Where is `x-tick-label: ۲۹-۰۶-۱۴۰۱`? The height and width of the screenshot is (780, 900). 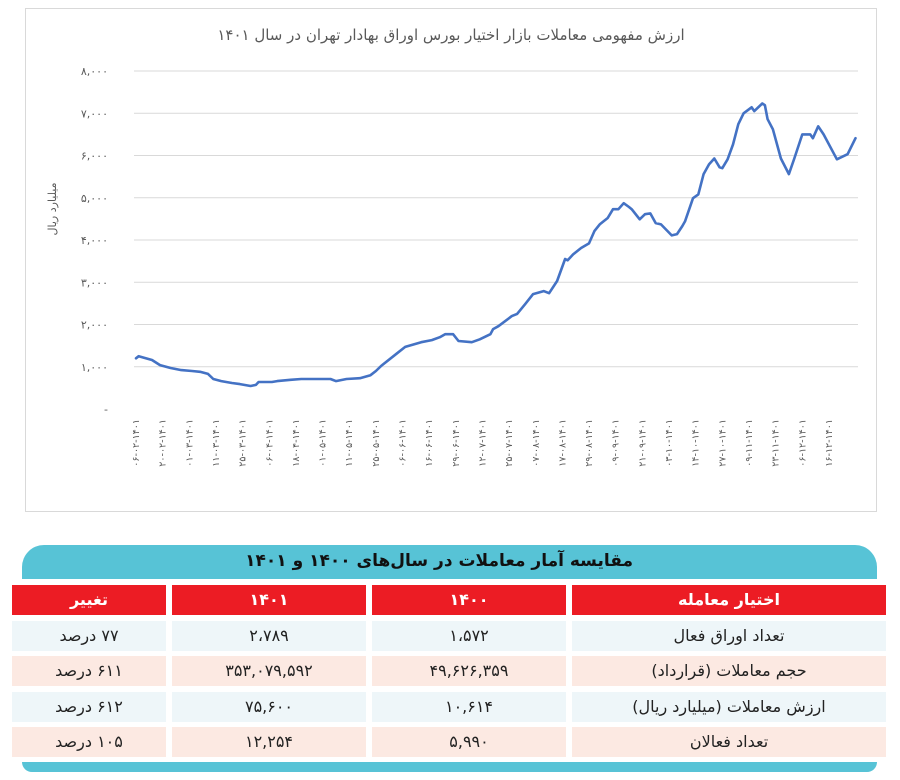
x-tick-label: ۲۹-۰۶-۱۴۰۱ is located at coordinates (456, 443).